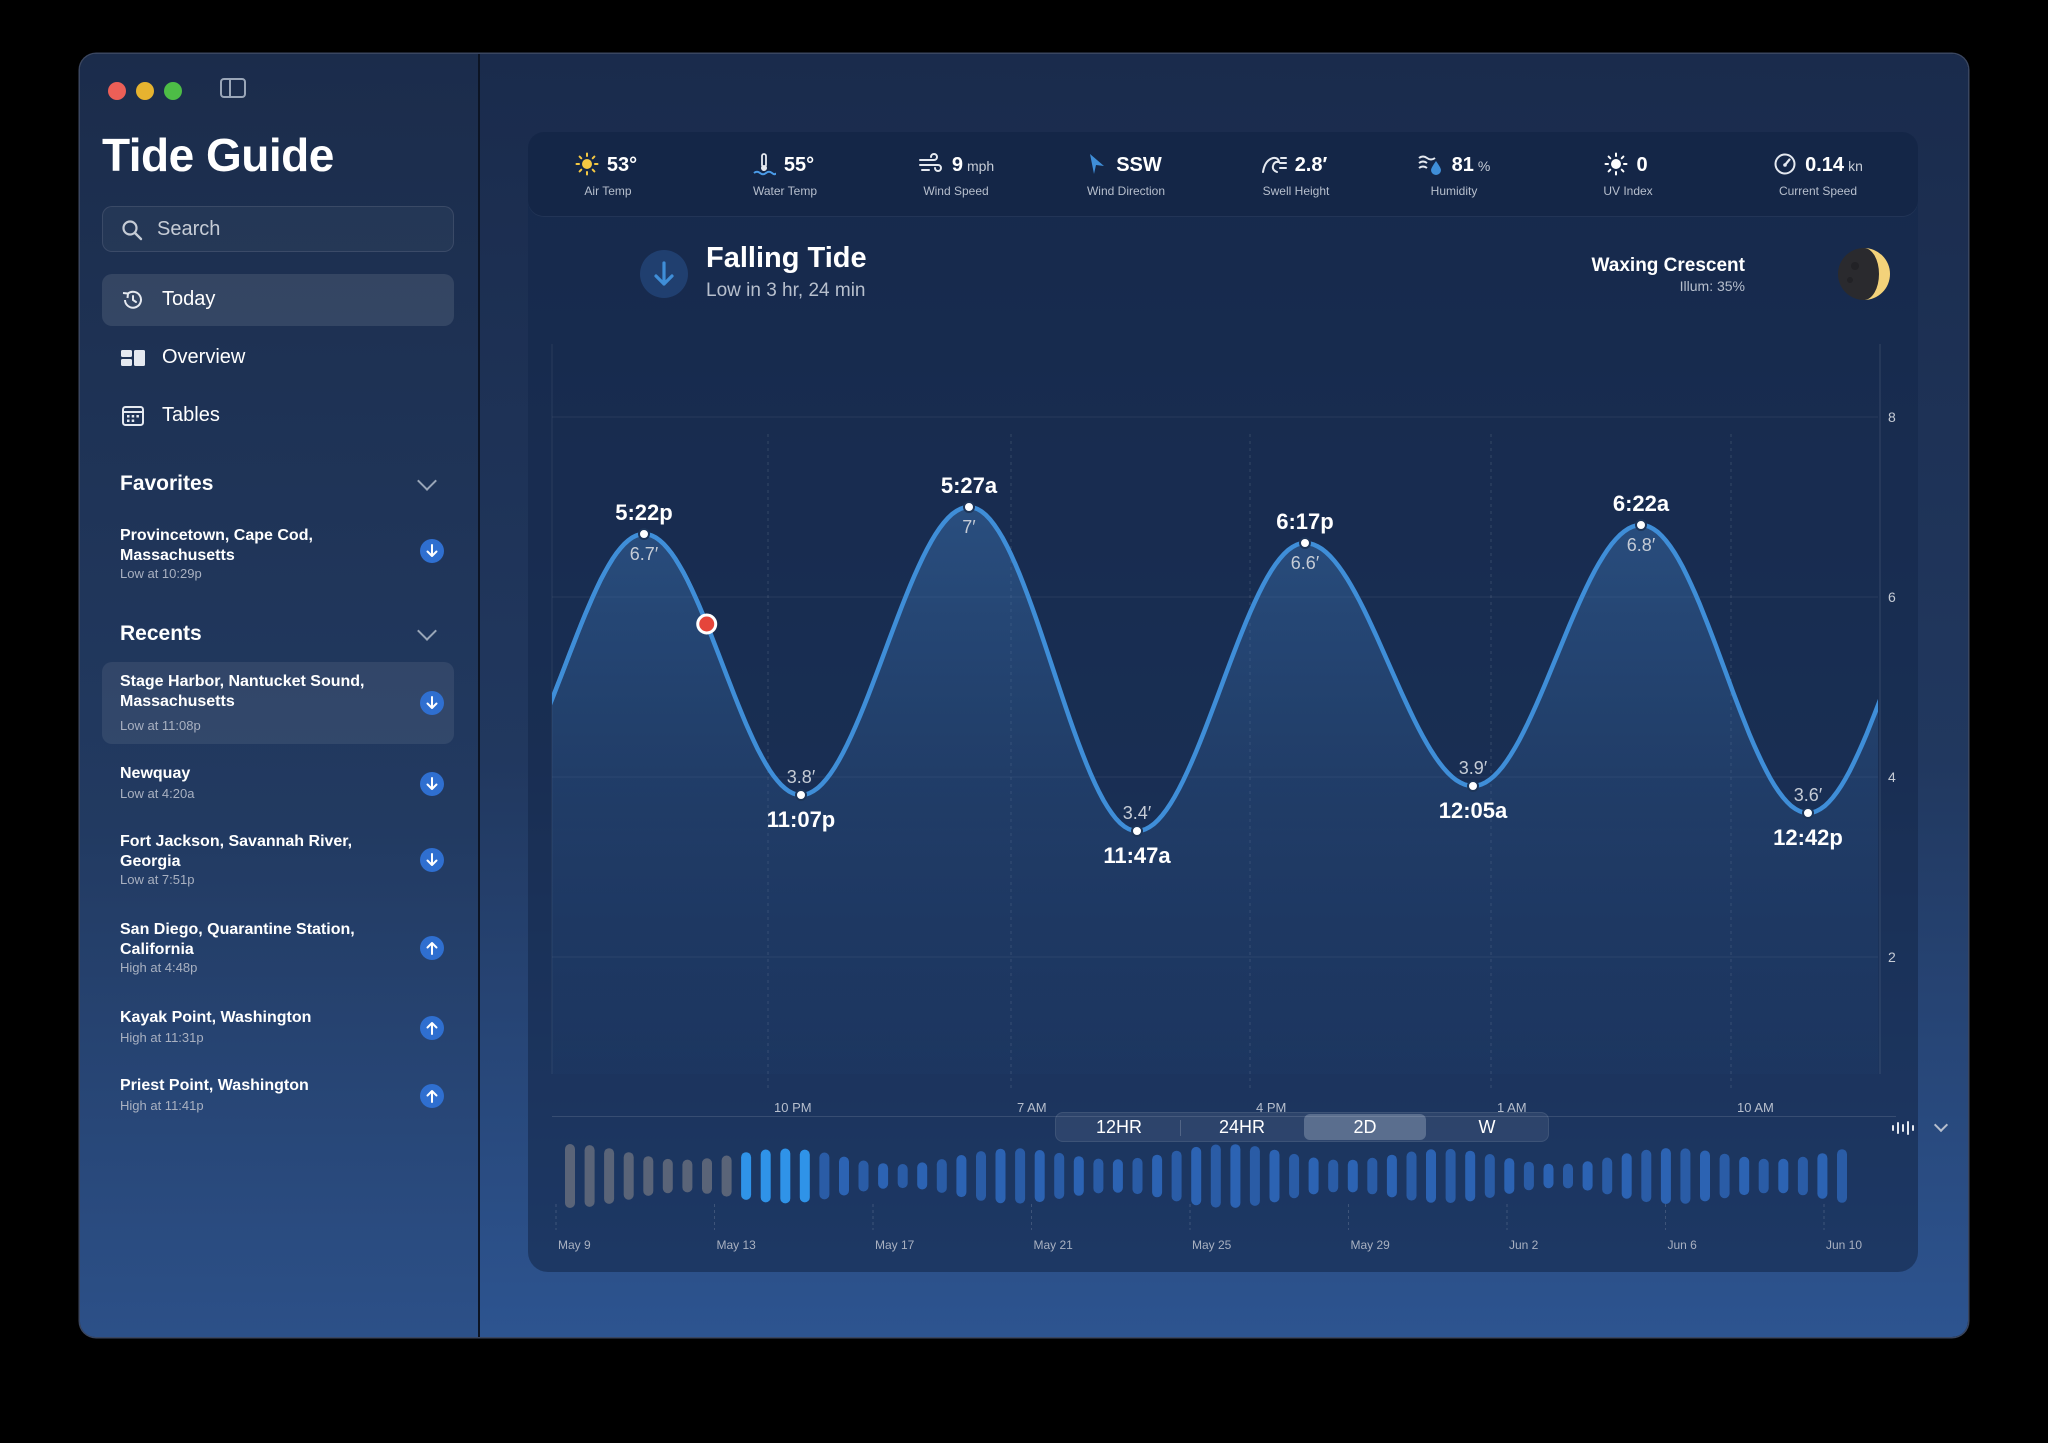  Describe the element at coordinates (278, 780) in the screenshot. I see `recent-item: Newquay Low at 4:20a` at that location.